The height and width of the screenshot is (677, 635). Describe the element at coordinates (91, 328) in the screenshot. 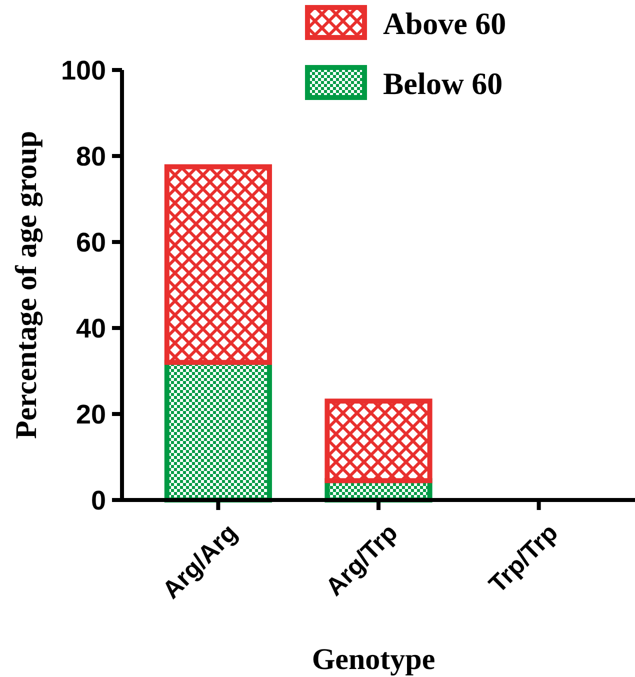

I see `y-tick-label: 40` at that location.